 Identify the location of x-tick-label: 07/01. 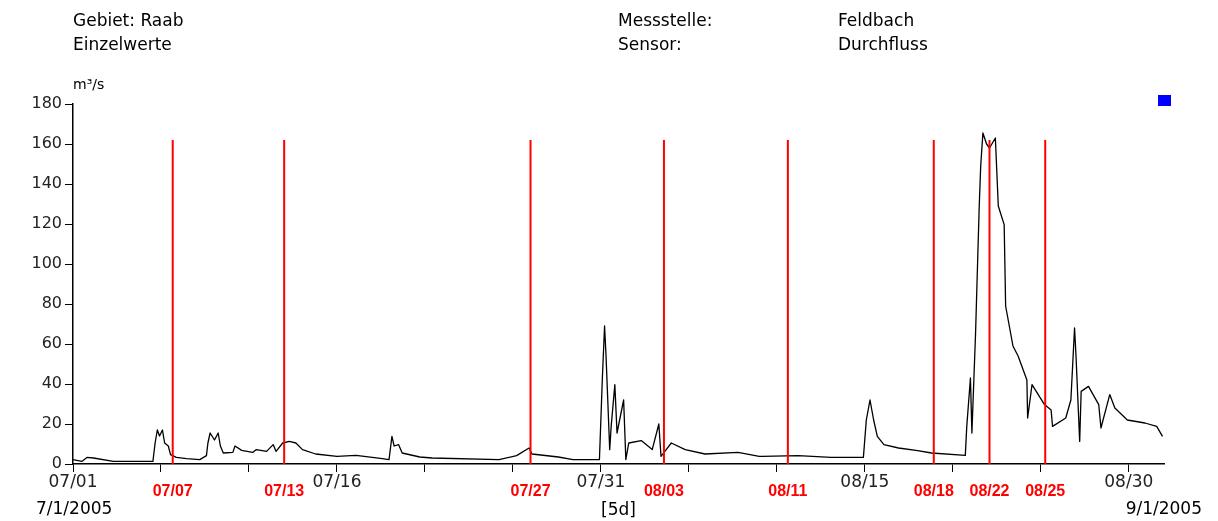
(73, 480).